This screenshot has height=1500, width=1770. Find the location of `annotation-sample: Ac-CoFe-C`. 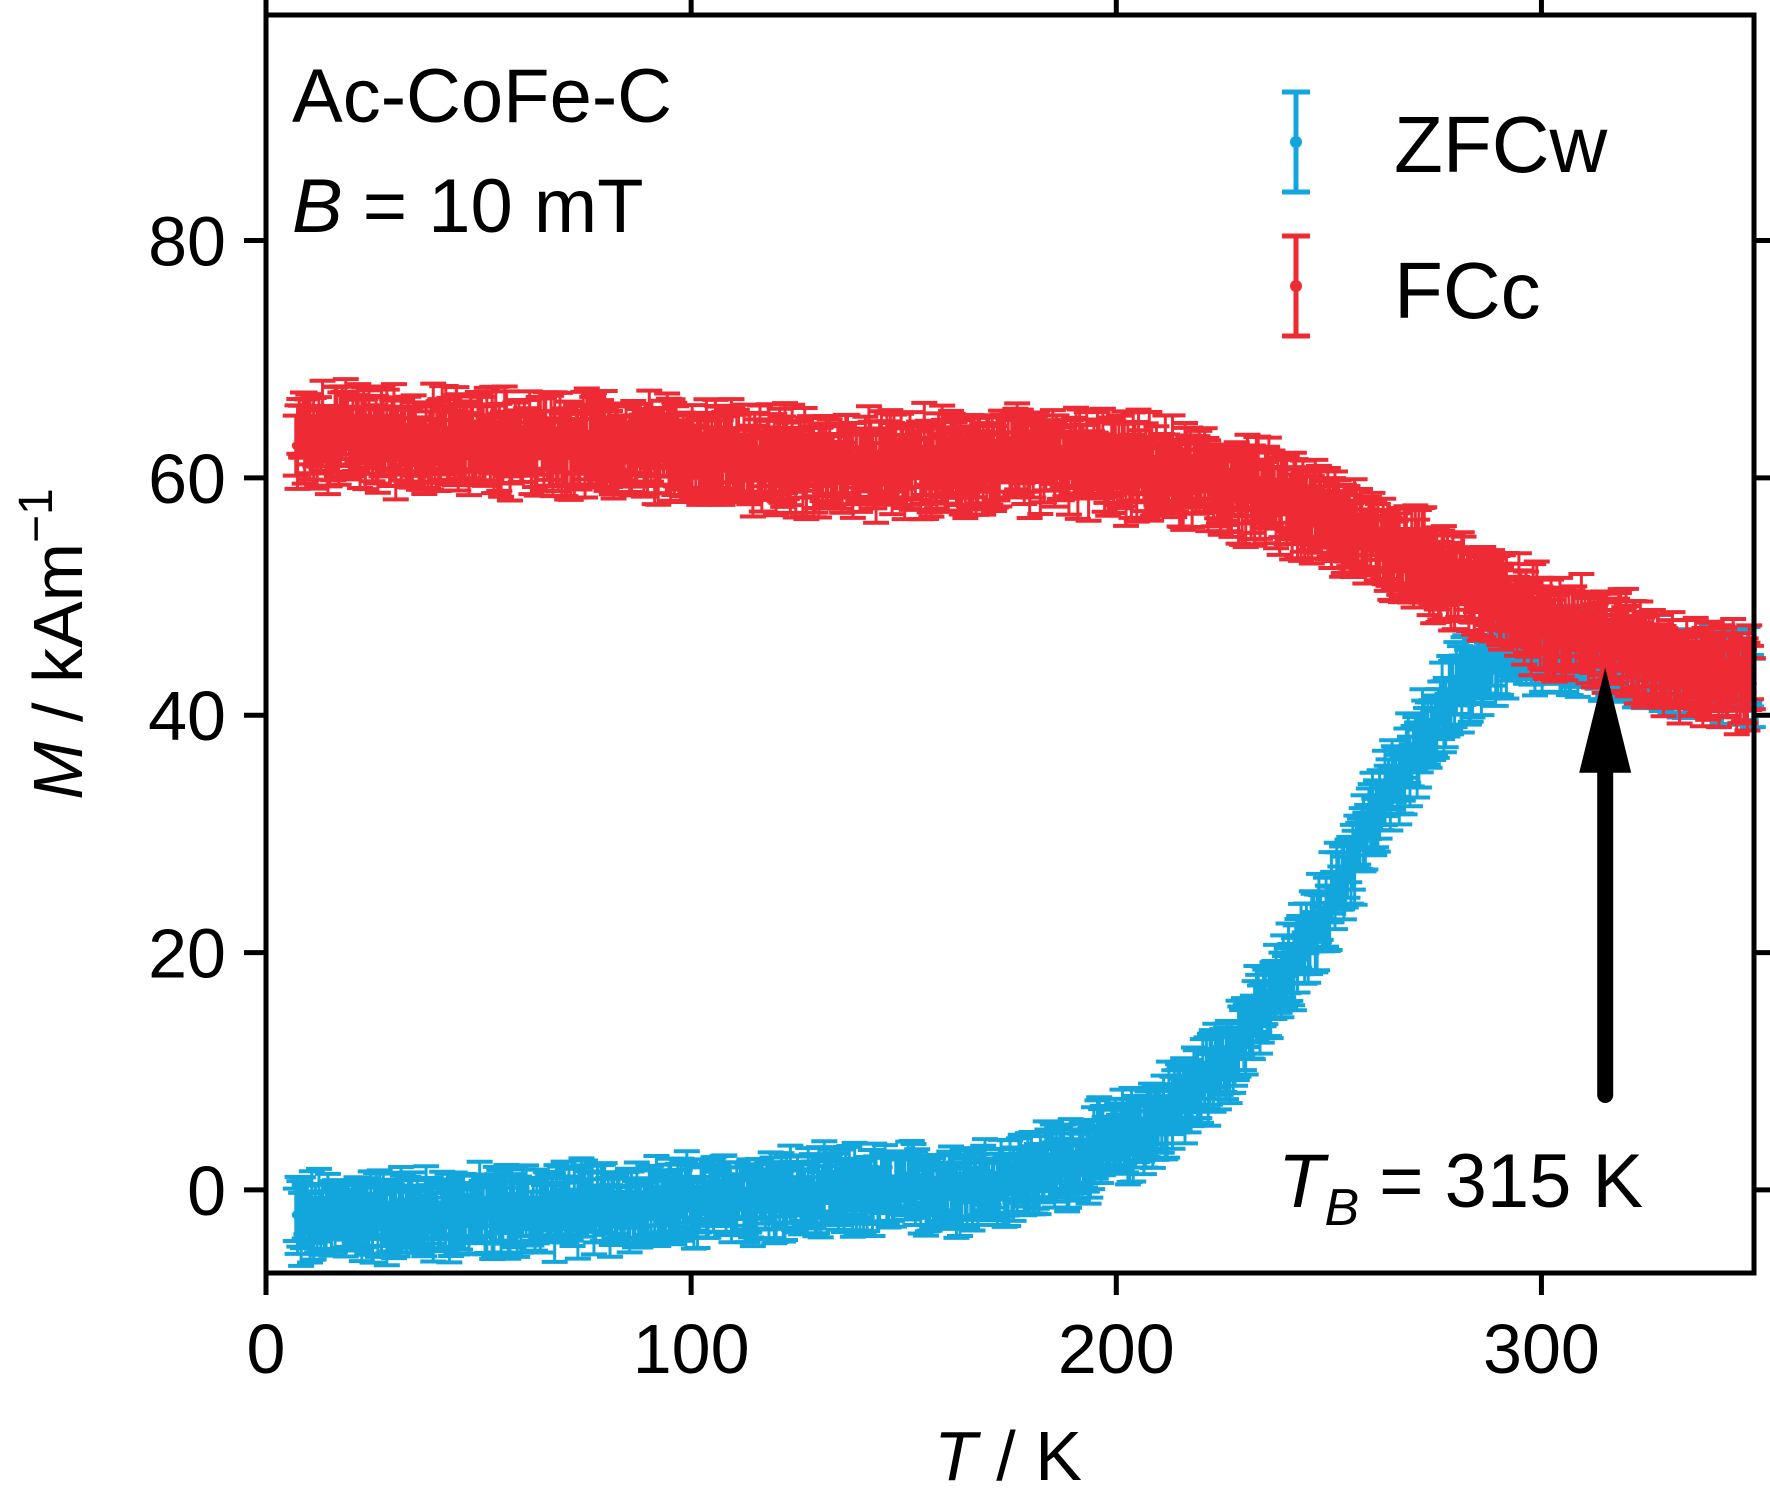

annotation-sample: Ac-CoFe-C is located at coordinates (482, 96).